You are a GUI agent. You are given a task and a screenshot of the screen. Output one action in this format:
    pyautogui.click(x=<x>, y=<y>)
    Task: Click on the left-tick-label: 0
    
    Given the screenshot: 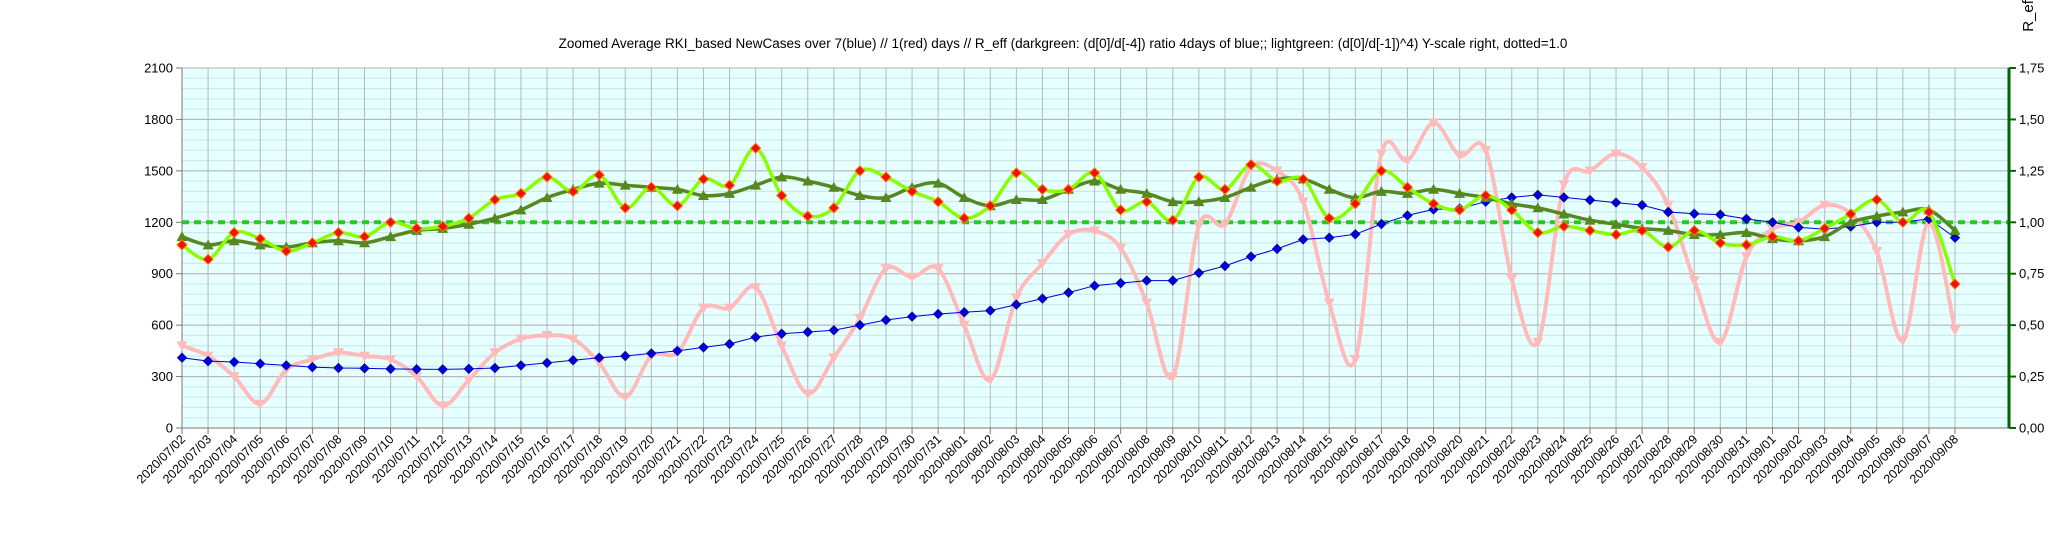 What is the action you would take?
    pyautogui.click(x=169, y=428)
    